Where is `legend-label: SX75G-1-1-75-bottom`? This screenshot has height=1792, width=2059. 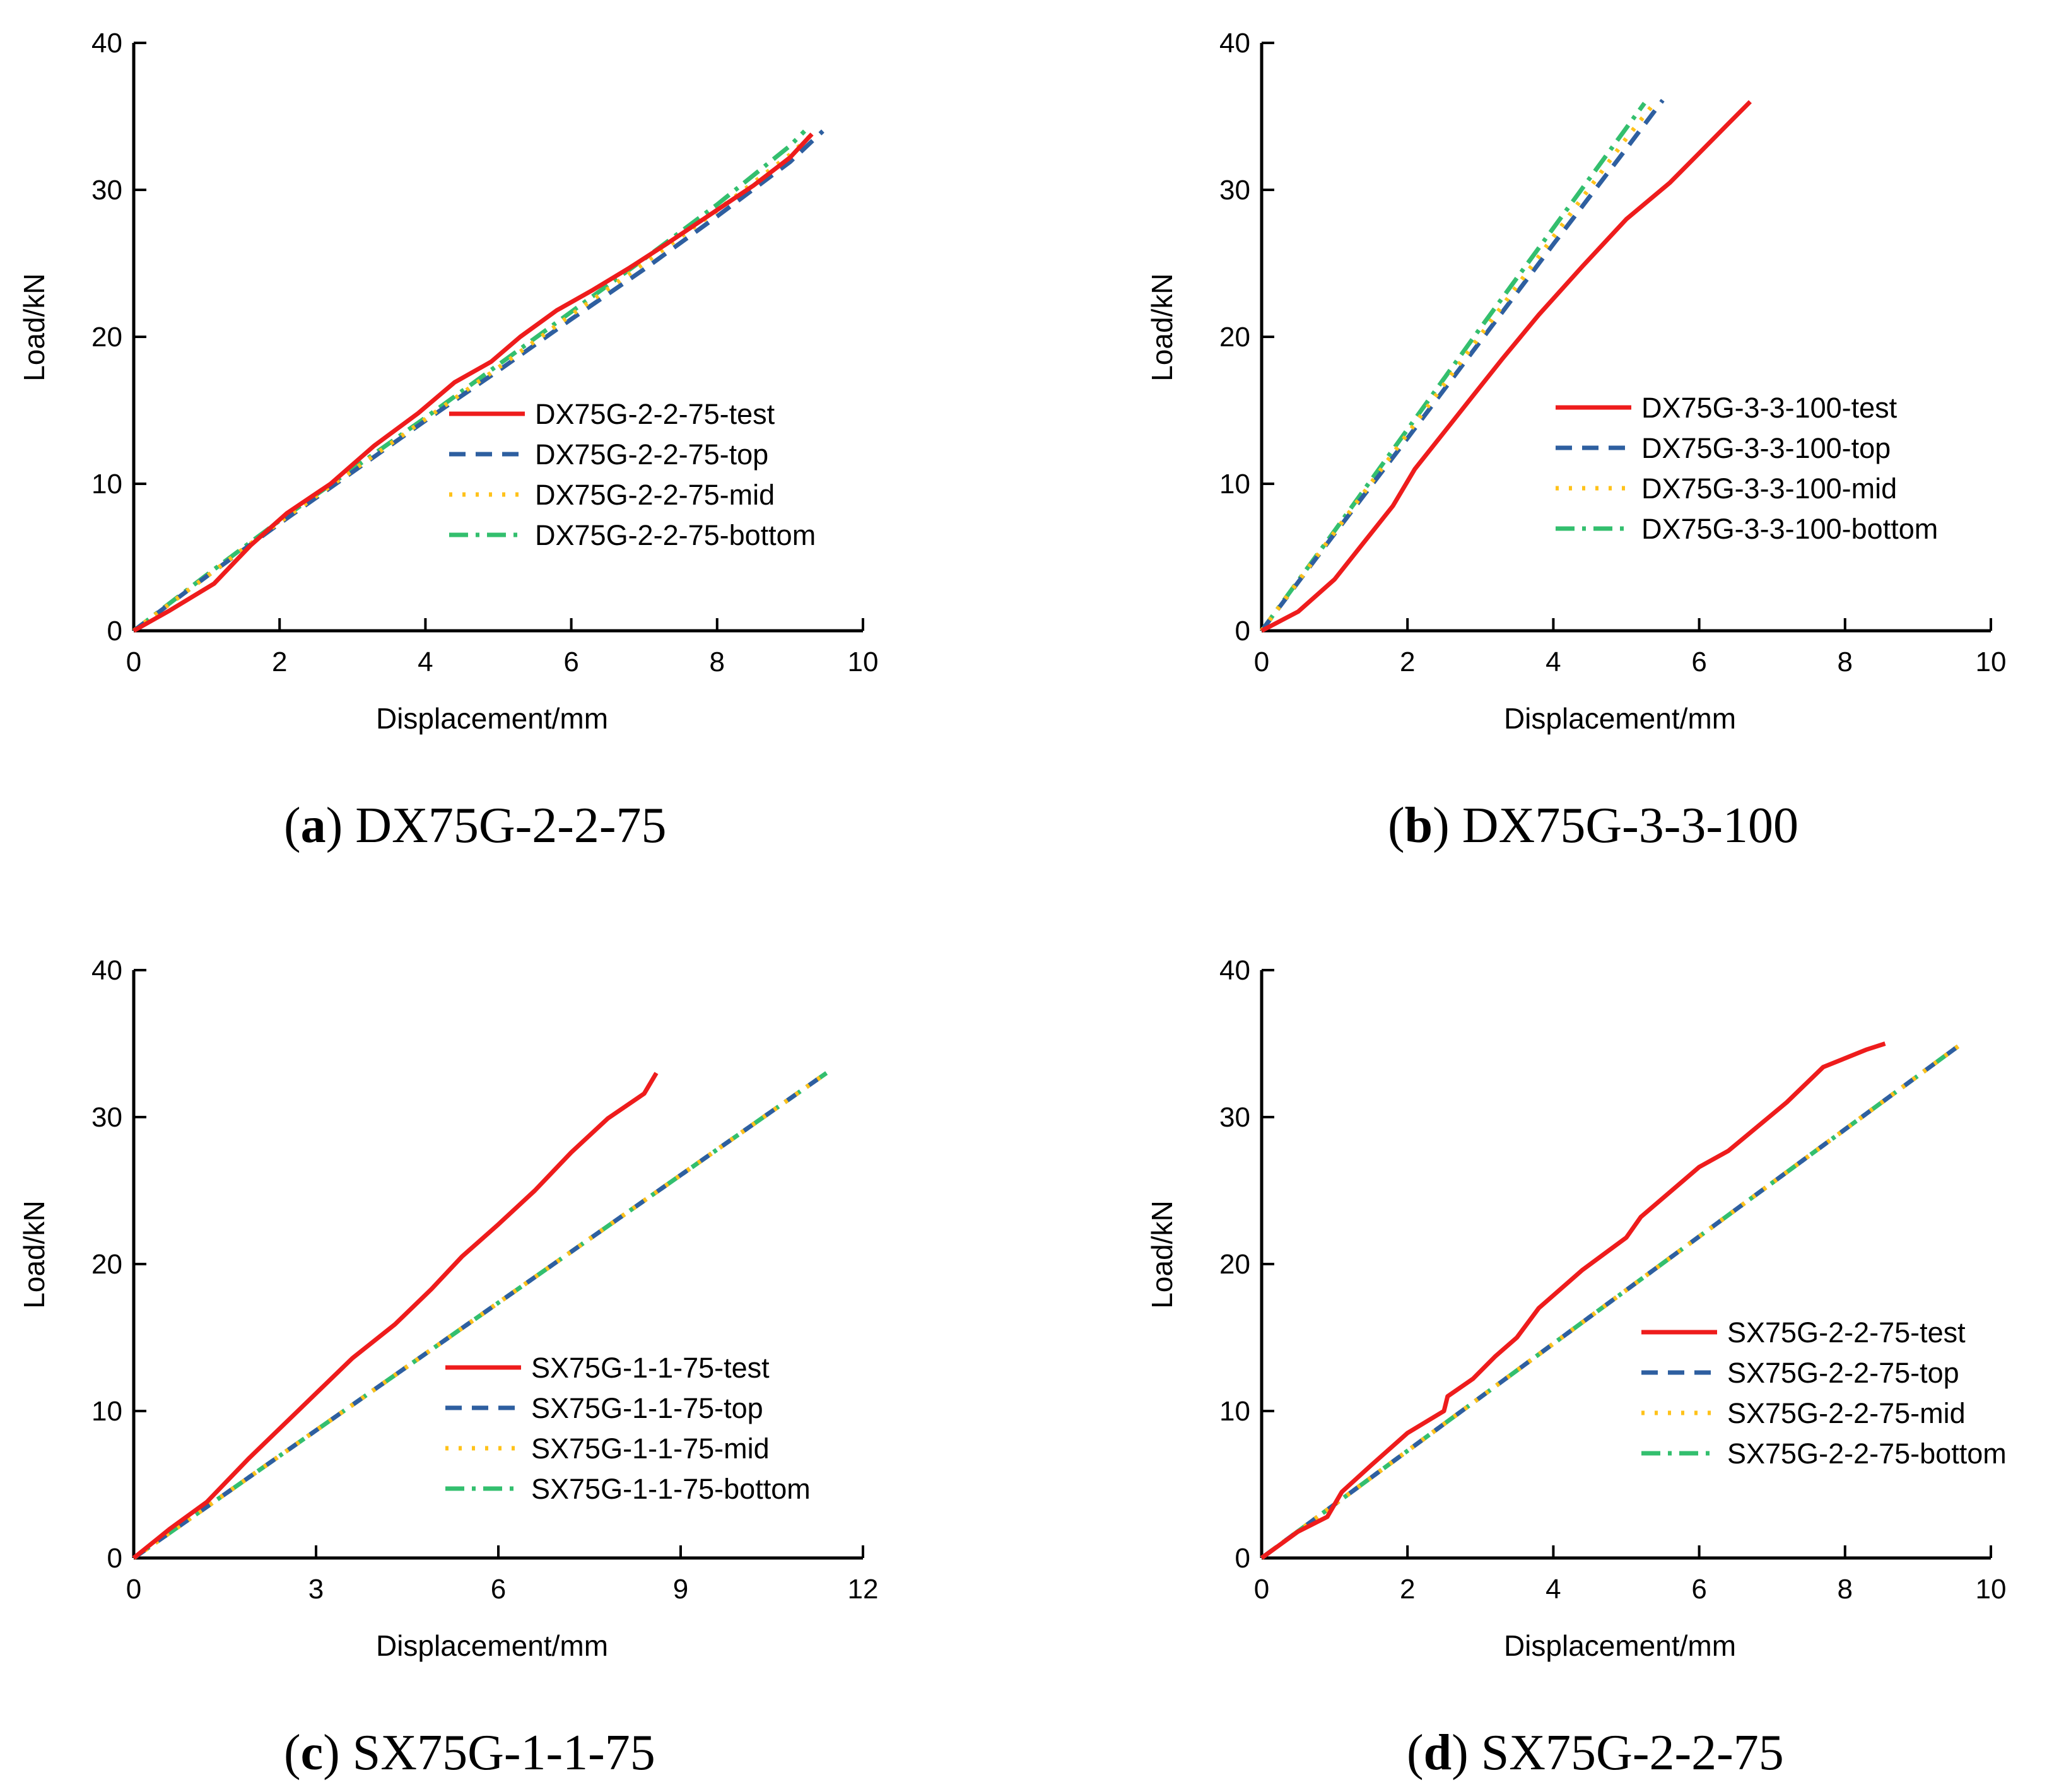
legend-label: SX75G-1-1-75-bottom is located at coordinates (671, 1489).